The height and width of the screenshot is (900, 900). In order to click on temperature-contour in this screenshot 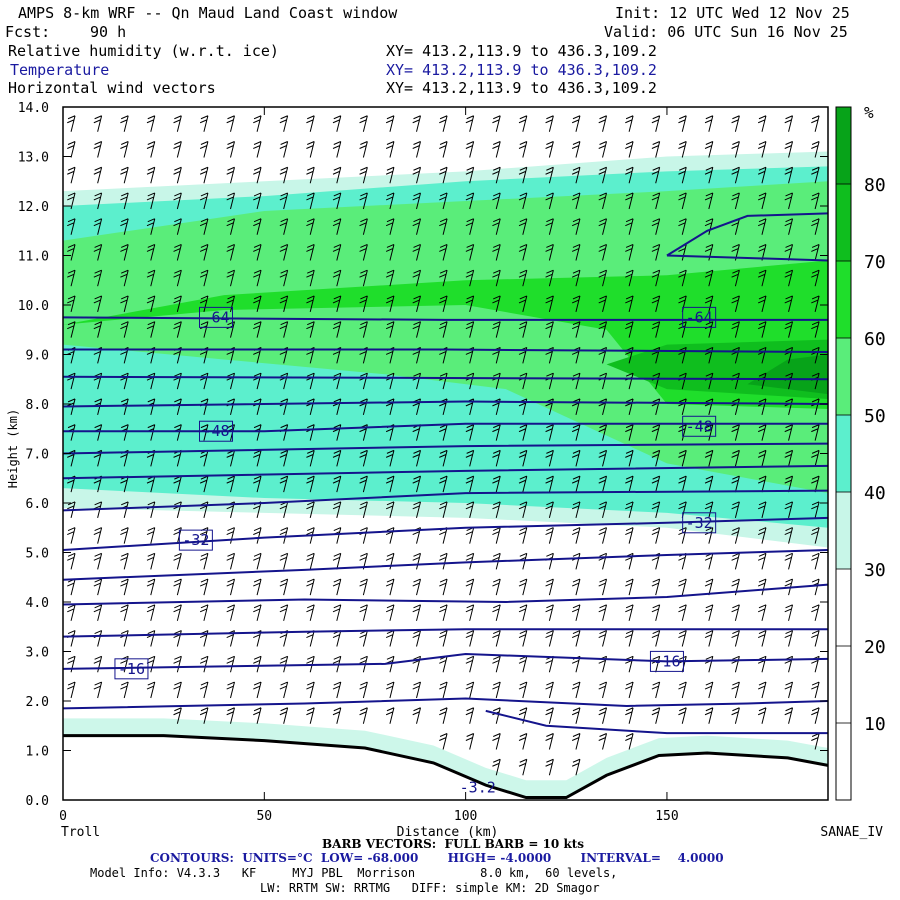, I will do `click(445, 594)`.